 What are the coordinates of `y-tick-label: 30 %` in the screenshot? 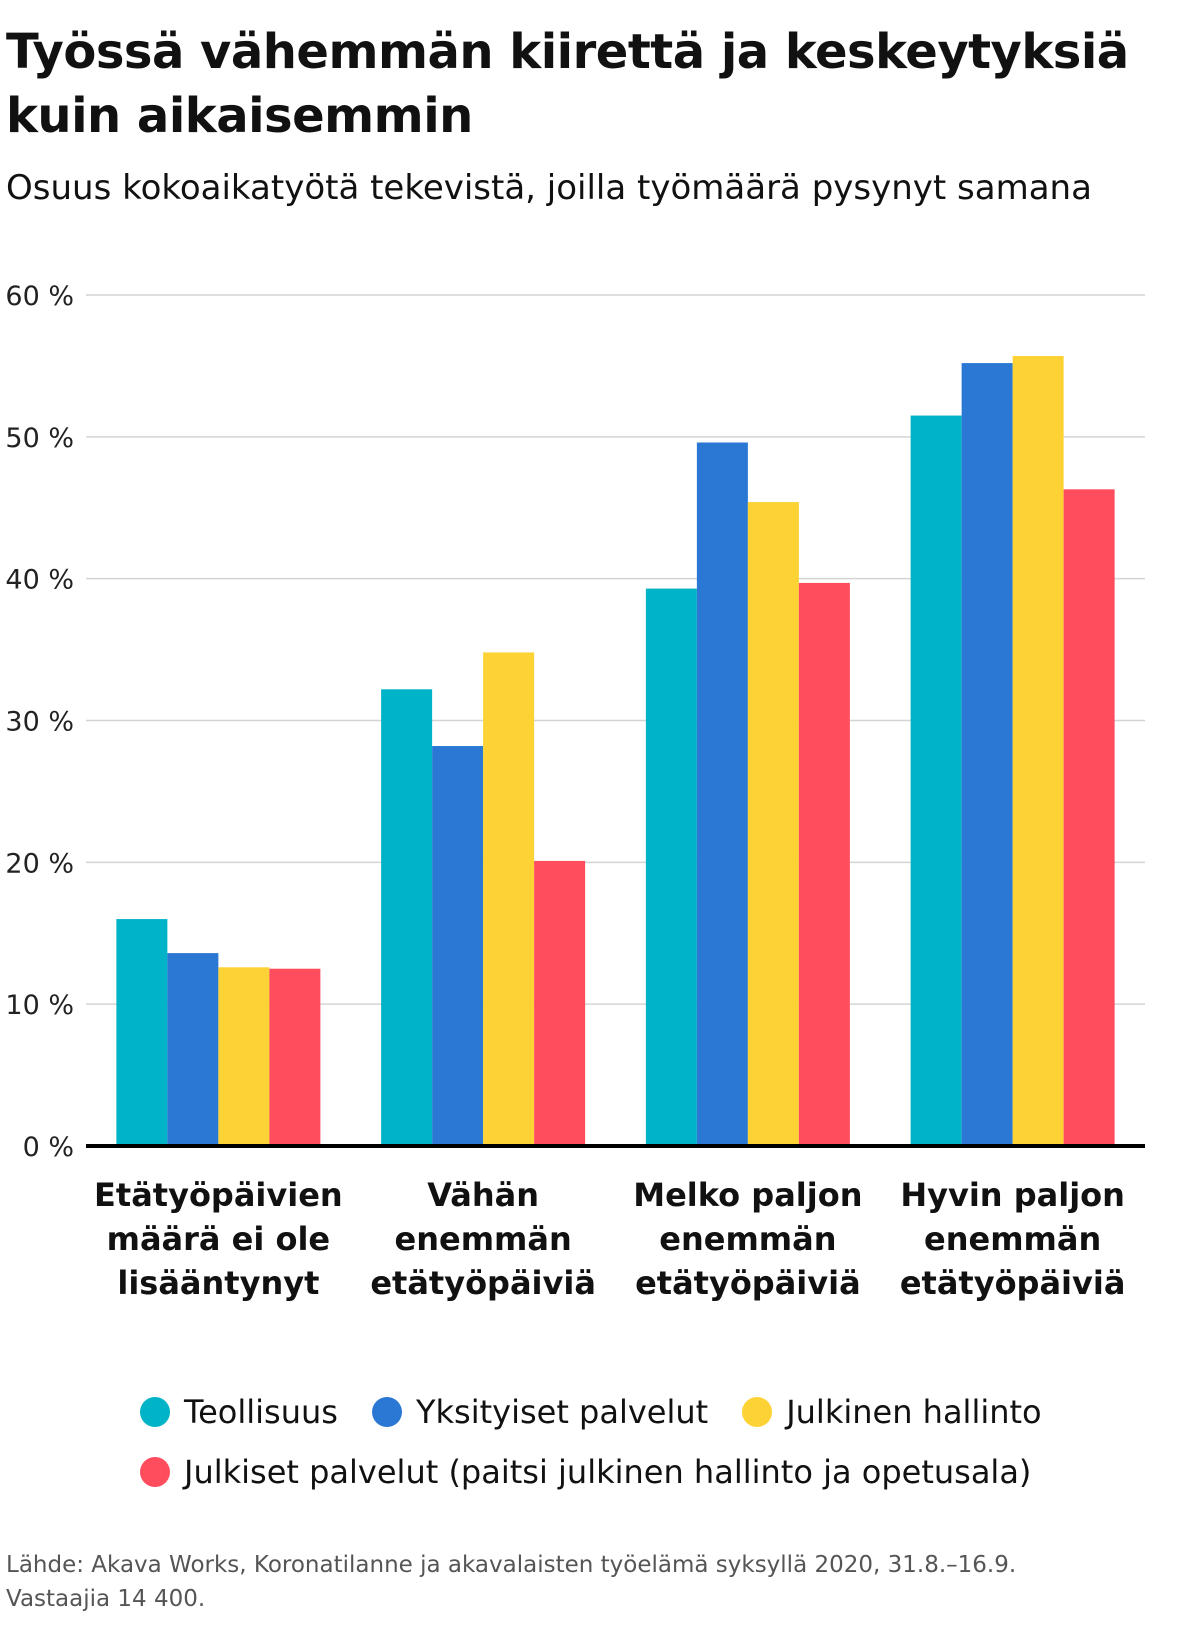 It's located at (39, 722).